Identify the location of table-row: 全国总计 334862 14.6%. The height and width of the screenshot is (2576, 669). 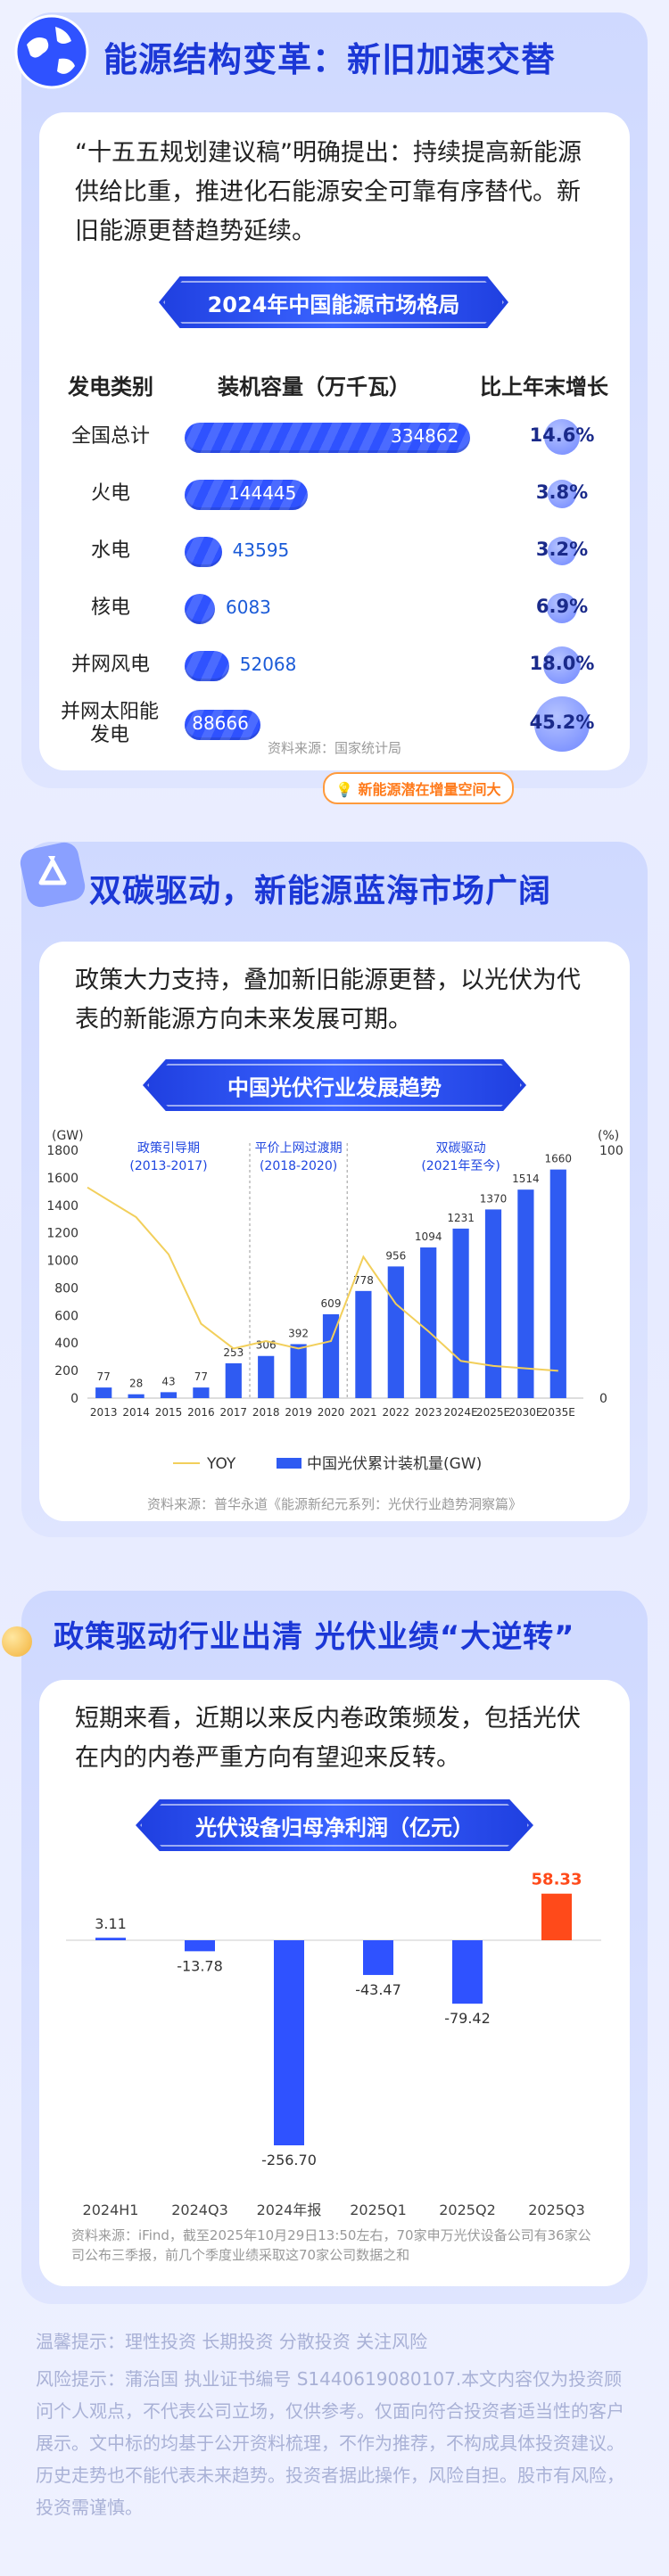
(334, 437).